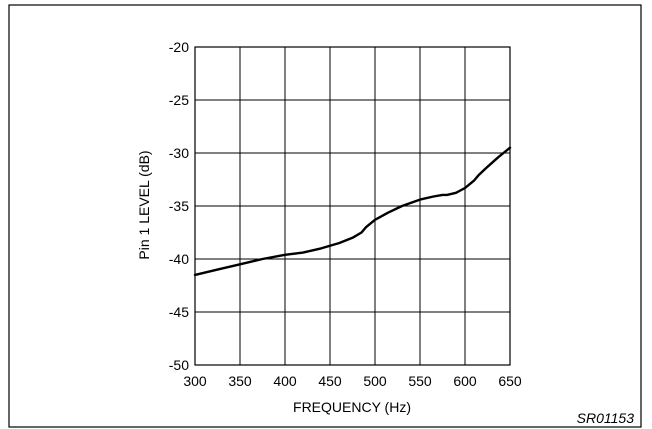 The width and height of the screenshot is (652, 429). I want to click on x-tick-label: 550, so click(420, 381).